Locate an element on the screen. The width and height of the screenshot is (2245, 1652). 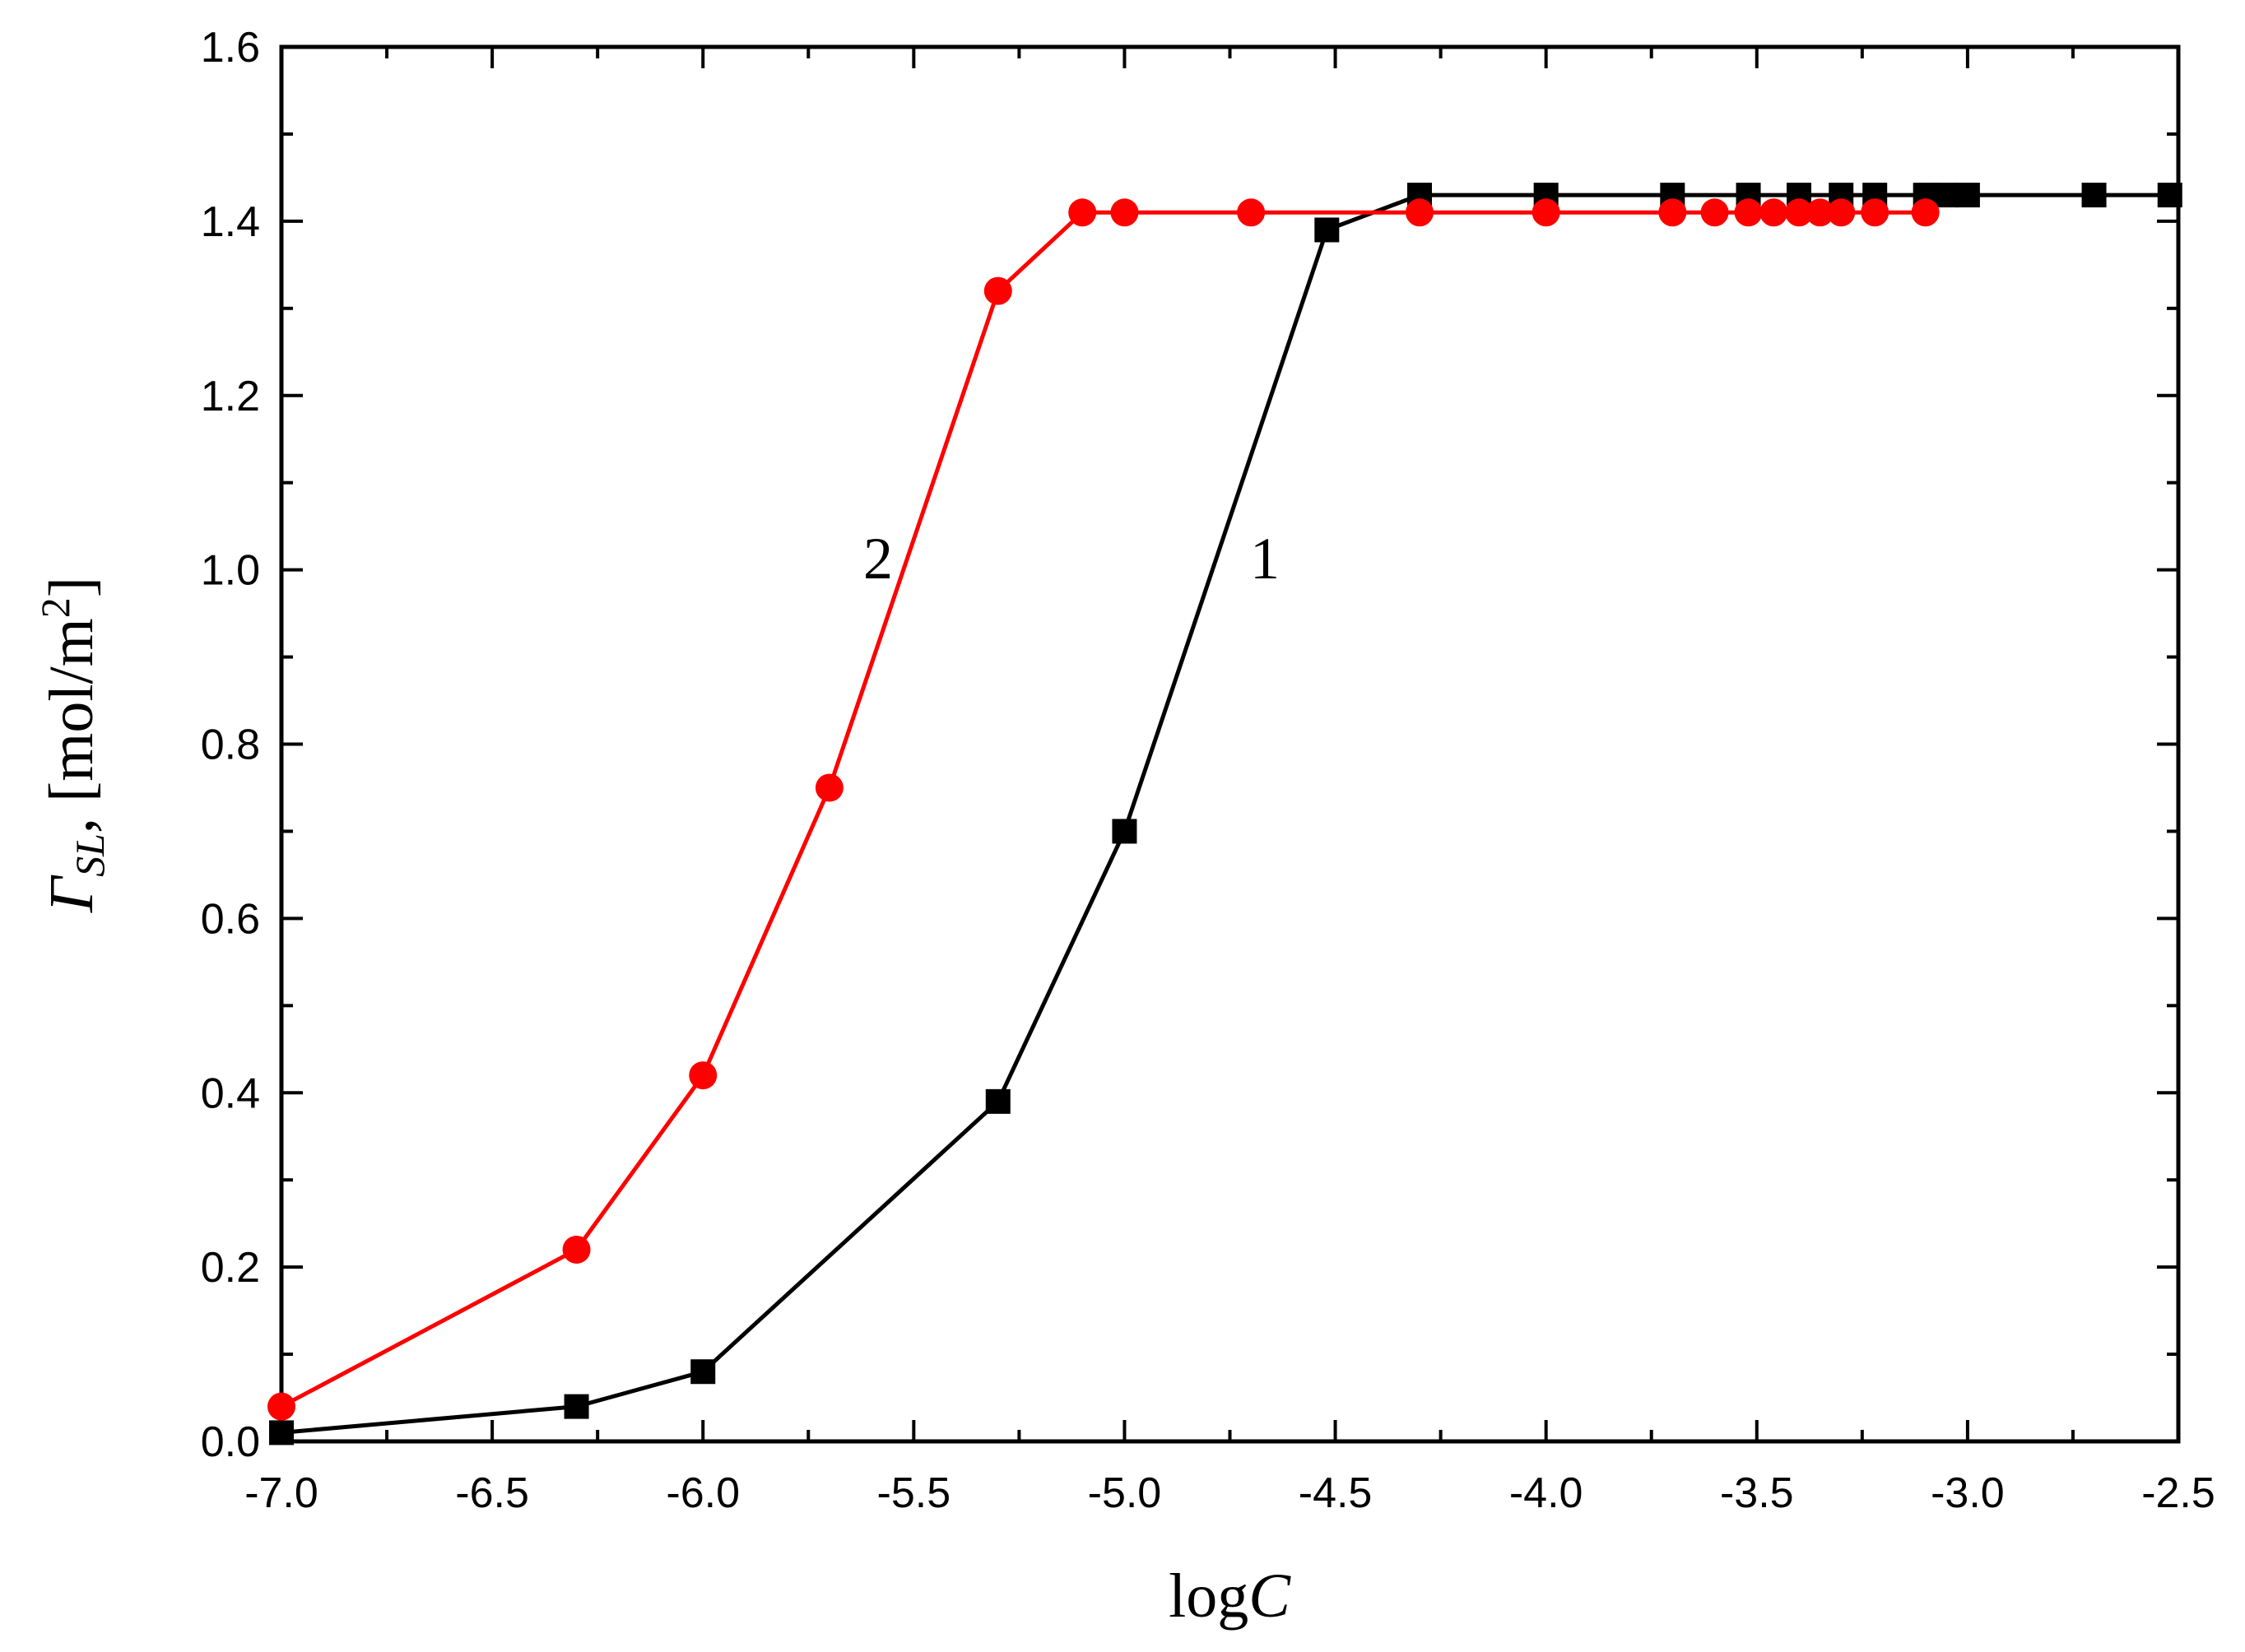
x-tick-label: -7.0 is located at coordinates (281, 1493).